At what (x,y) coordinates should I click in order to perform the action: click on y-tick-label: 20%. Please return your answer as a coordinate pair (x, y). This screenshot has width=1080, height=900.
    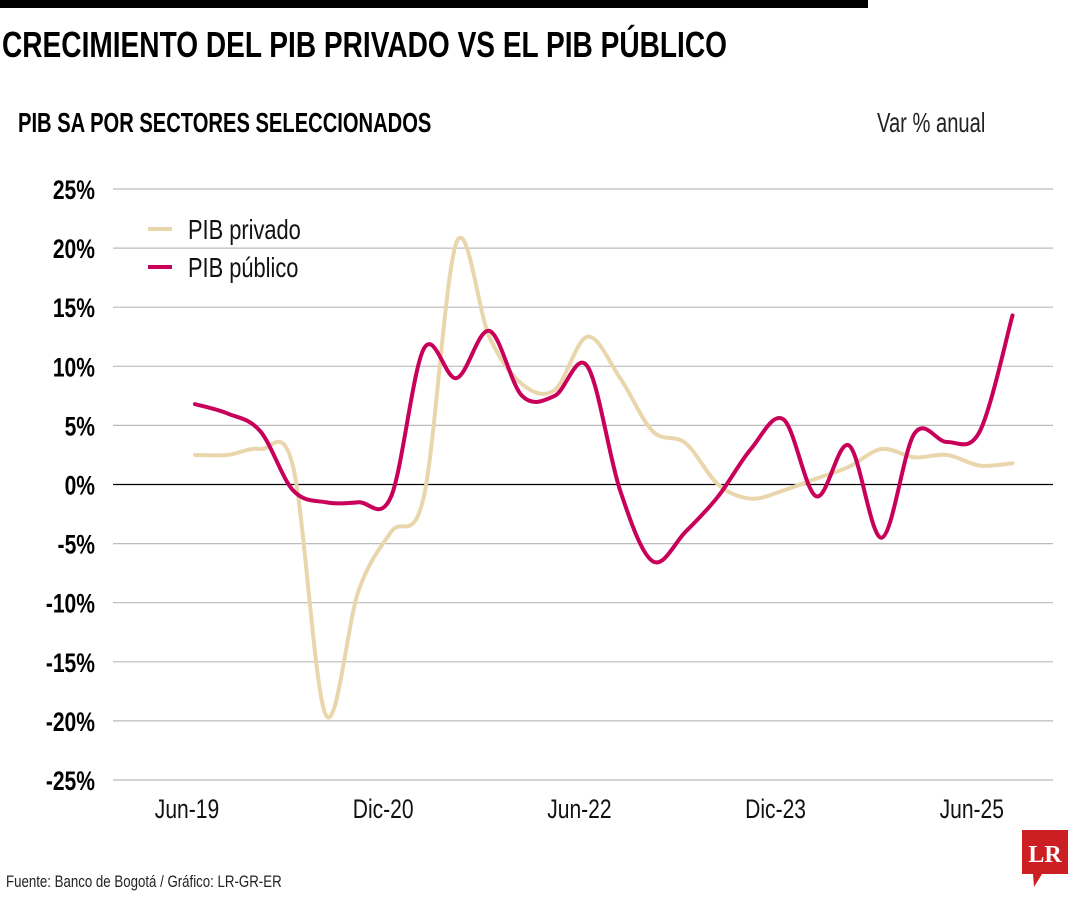
    Looking at the image, I should click on (74, 250).